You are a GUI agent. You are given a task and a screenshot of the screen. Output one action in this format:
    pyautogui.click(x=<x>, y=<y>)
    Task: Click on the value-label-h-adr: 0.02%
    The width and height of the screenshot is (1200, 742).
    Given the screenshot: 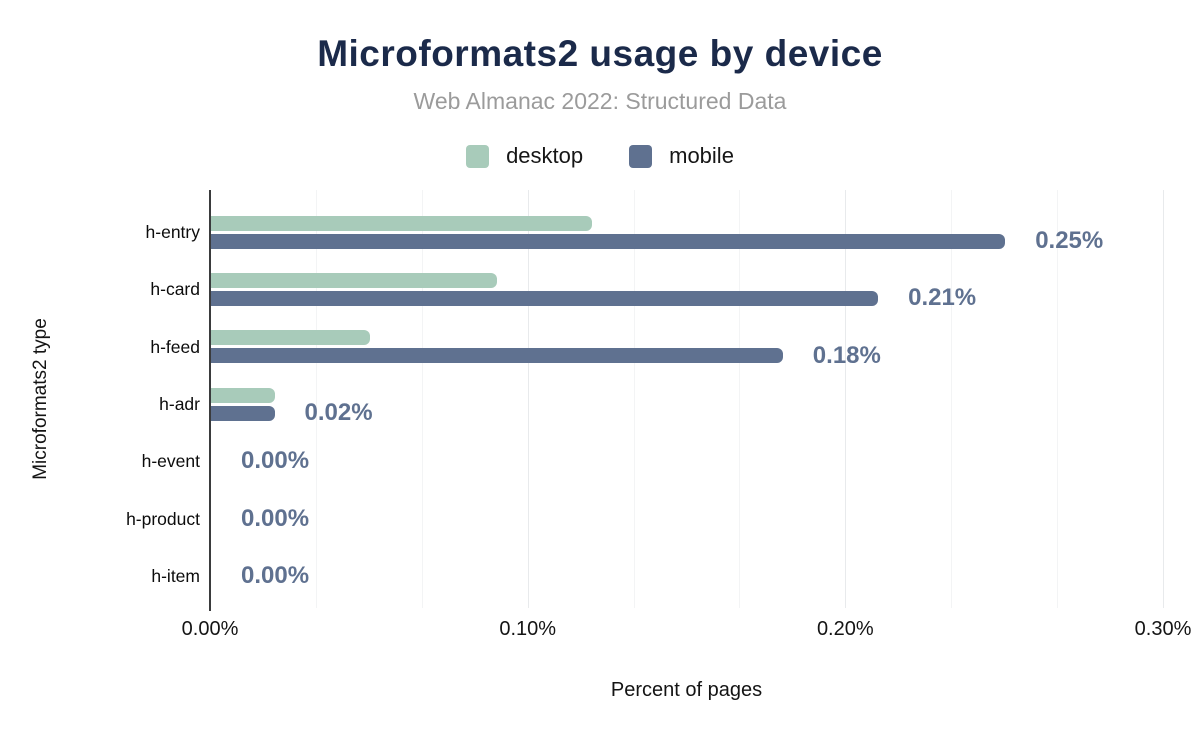 What is the action you would take?
    pyautogui.click(x=338, y=412)
    